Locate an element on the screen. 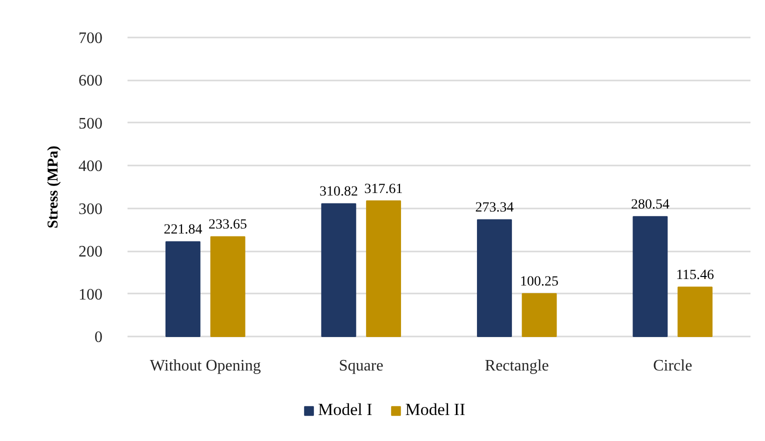 The width and height of the screenshot is (765, 441). data-label: 233.65 is located at coordinates (228, 225).